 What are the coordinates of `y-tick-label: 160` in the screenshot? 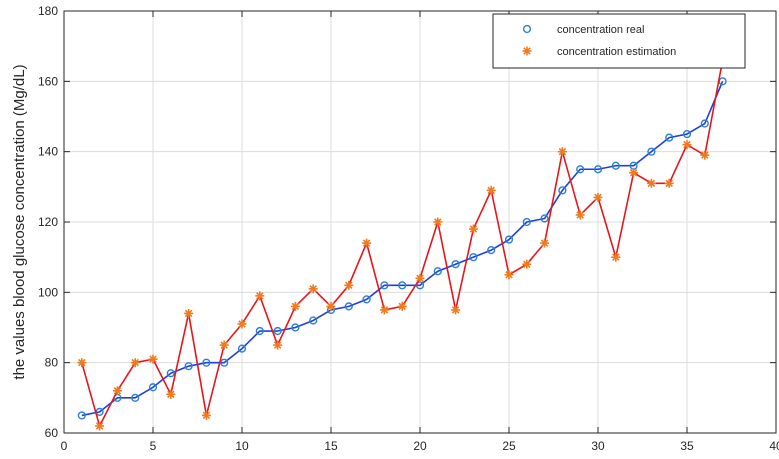 It's located at (48, 81).